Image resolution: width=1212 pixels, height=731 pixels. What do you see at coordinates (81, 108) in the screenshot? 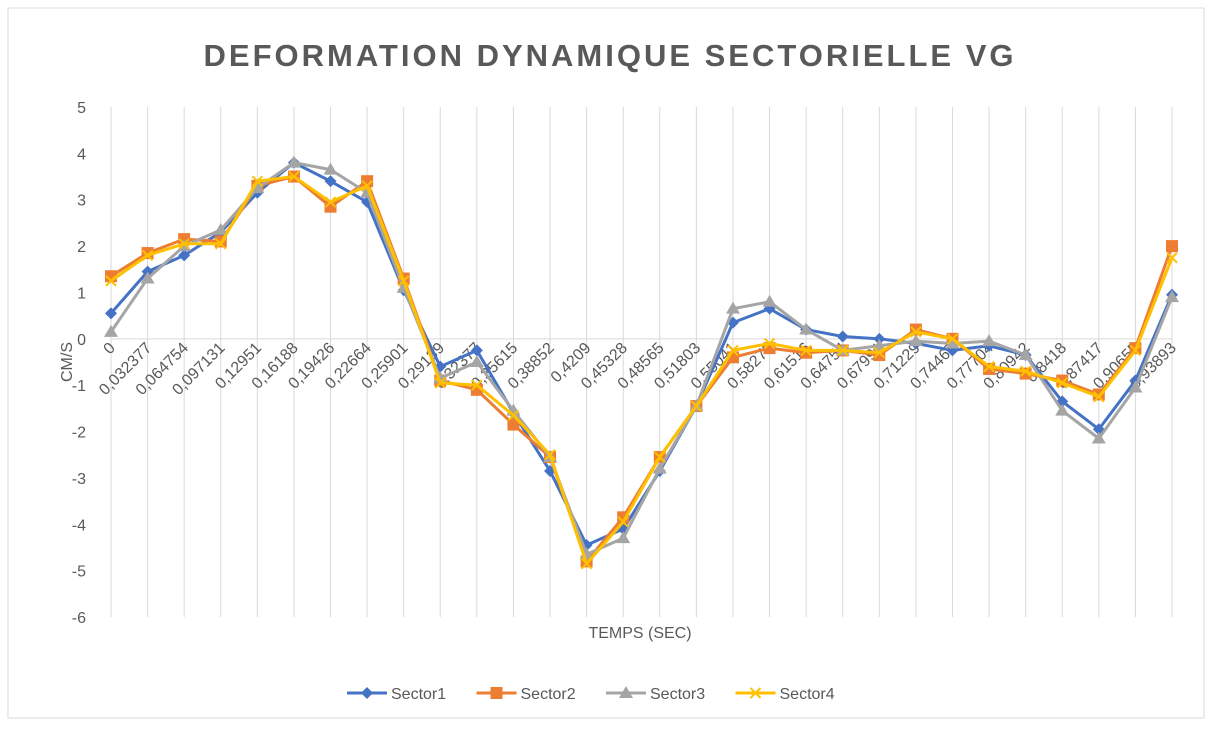
I see `y-tick-label: 5` at bounding box center [81, 108].